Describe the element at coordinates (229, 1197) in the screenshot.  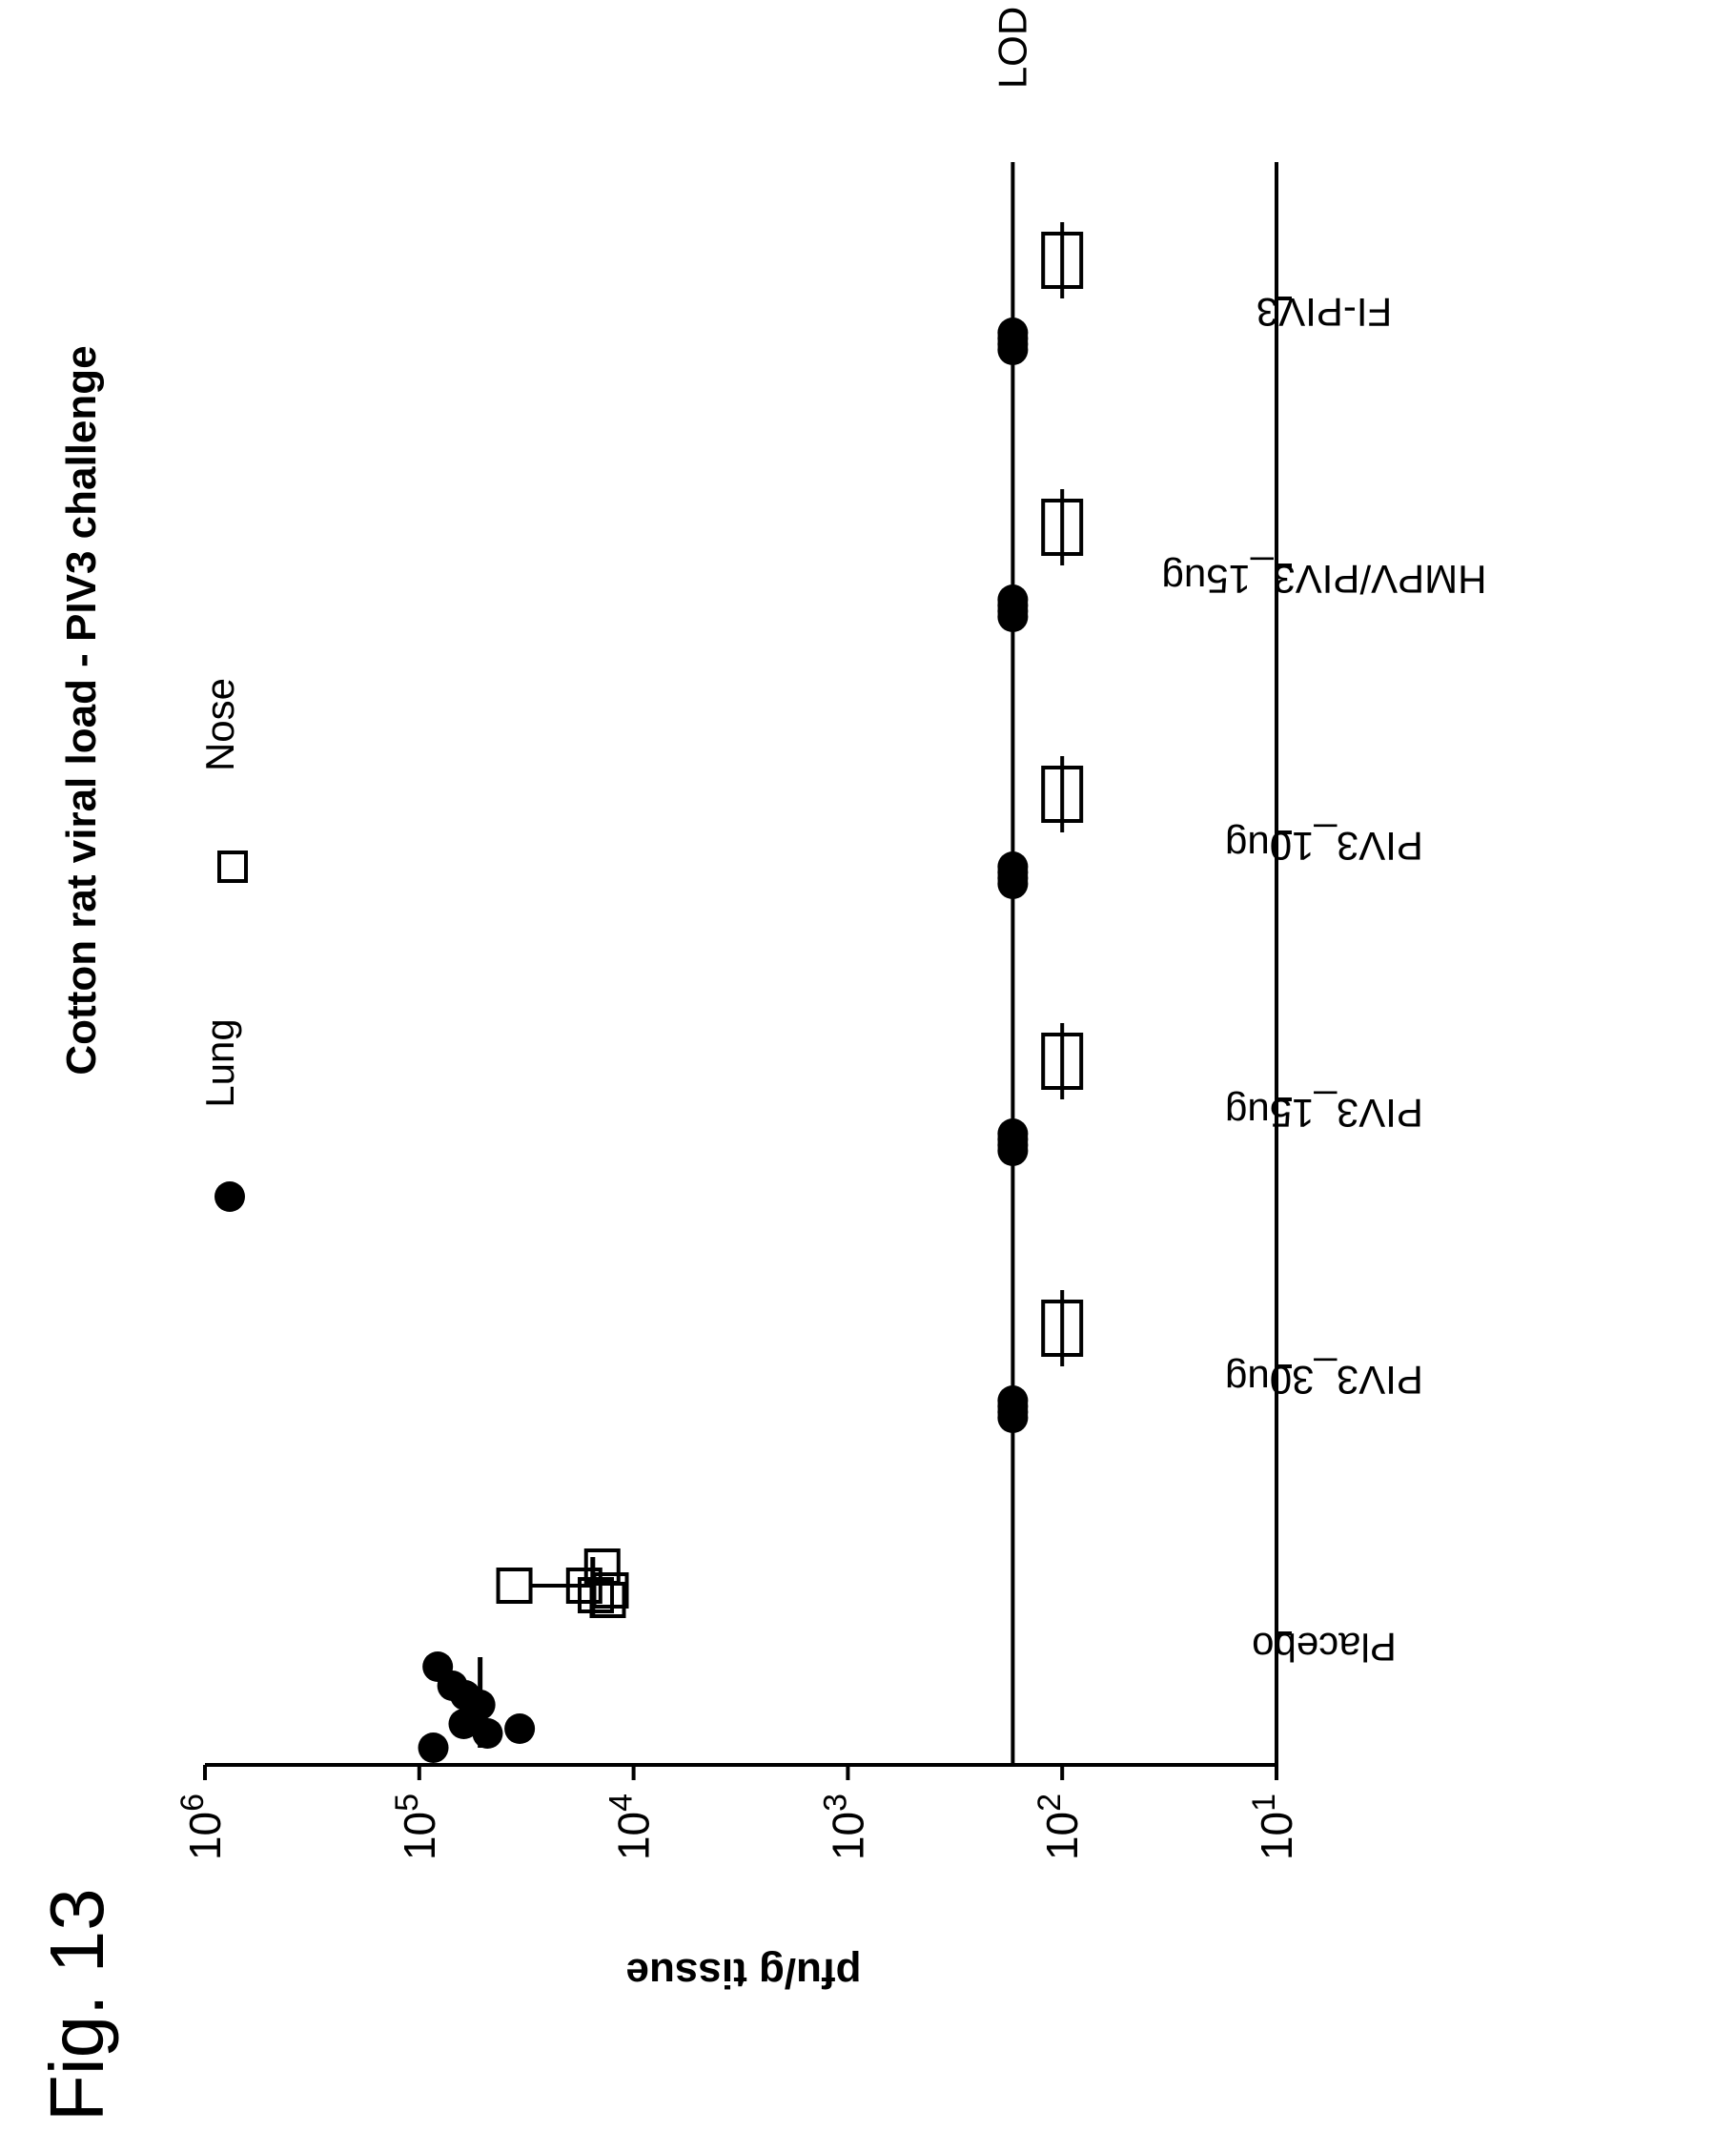
I see `legend-lung-marker` at that location.